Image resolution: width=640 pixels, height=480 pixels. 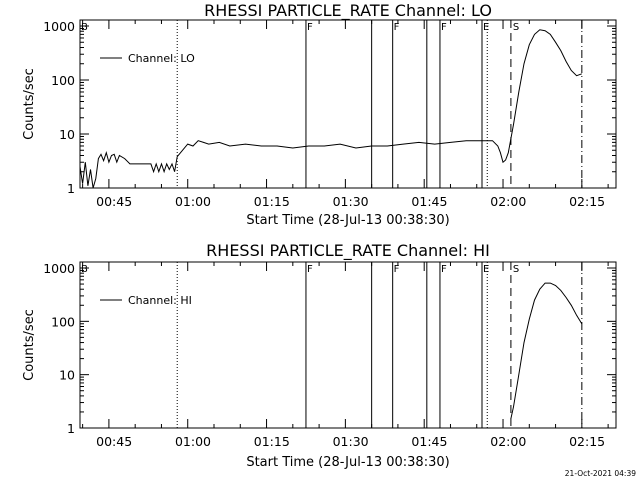 What do you see at coordinates (160, 300) in the screenshot?
I see `legend-label: Channel: HI` at bounding box center [160, 300].